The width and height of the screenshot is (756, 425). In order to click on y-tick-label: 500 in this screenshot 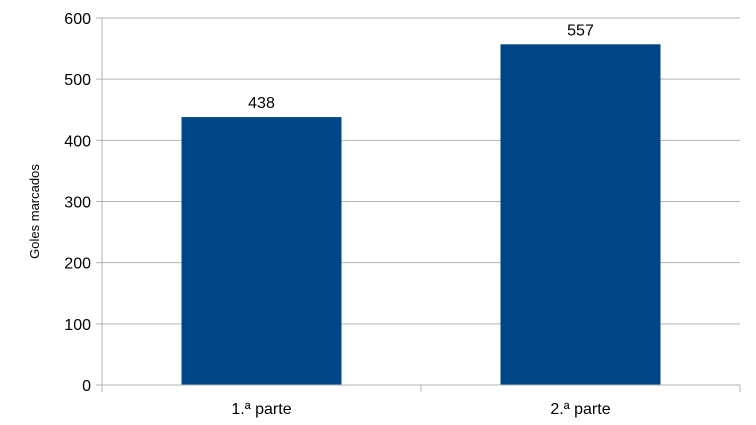, I will do `click(77, 80)`.